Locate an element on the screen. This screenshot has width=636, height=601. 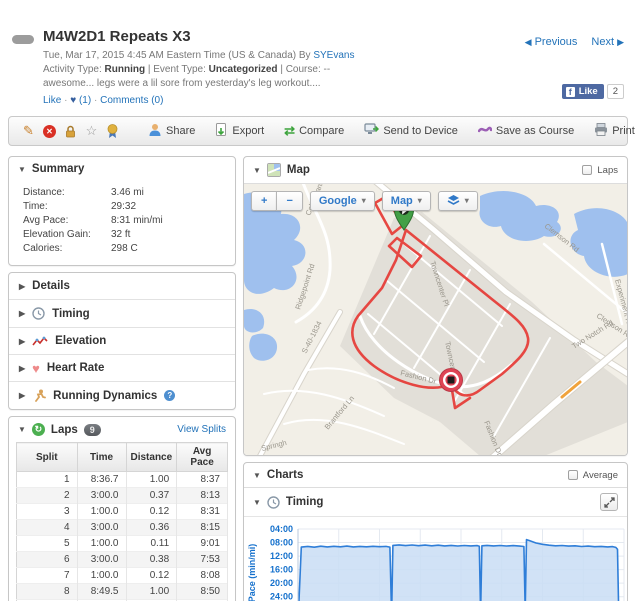
section-timing: ▶ Timing is located at coordinates (122, 313).